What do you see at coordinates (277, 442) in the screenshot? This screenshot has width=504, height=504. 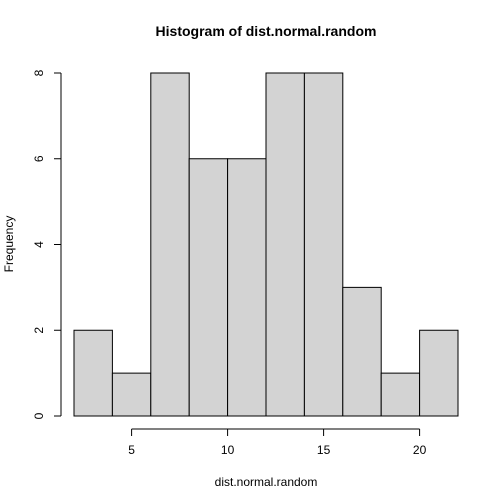 I see `x-axis: 5 10 15 20` at bounding box center [277, 442].